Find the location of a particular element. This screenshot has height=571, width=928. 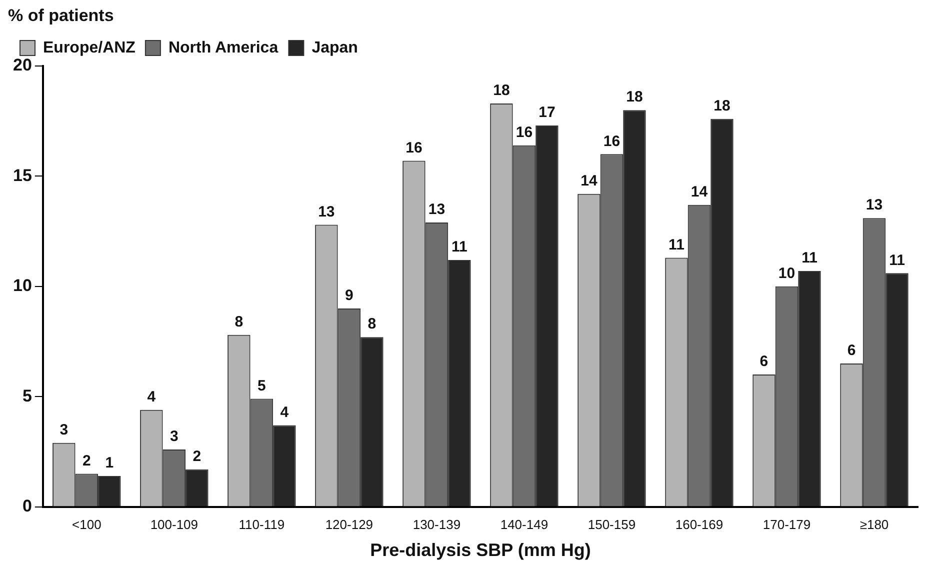

legend-label: North America is located at coordinates (223, 47).